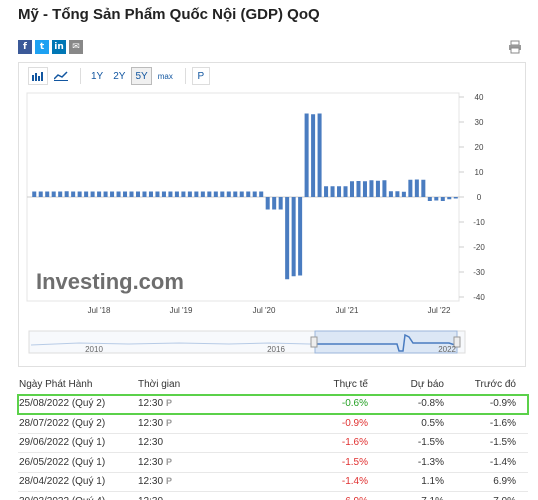  What do you see at coordinates (354, 462) in the screenshot?
I see `actual-cell: -1.5%` at bounding box center [354, 462].